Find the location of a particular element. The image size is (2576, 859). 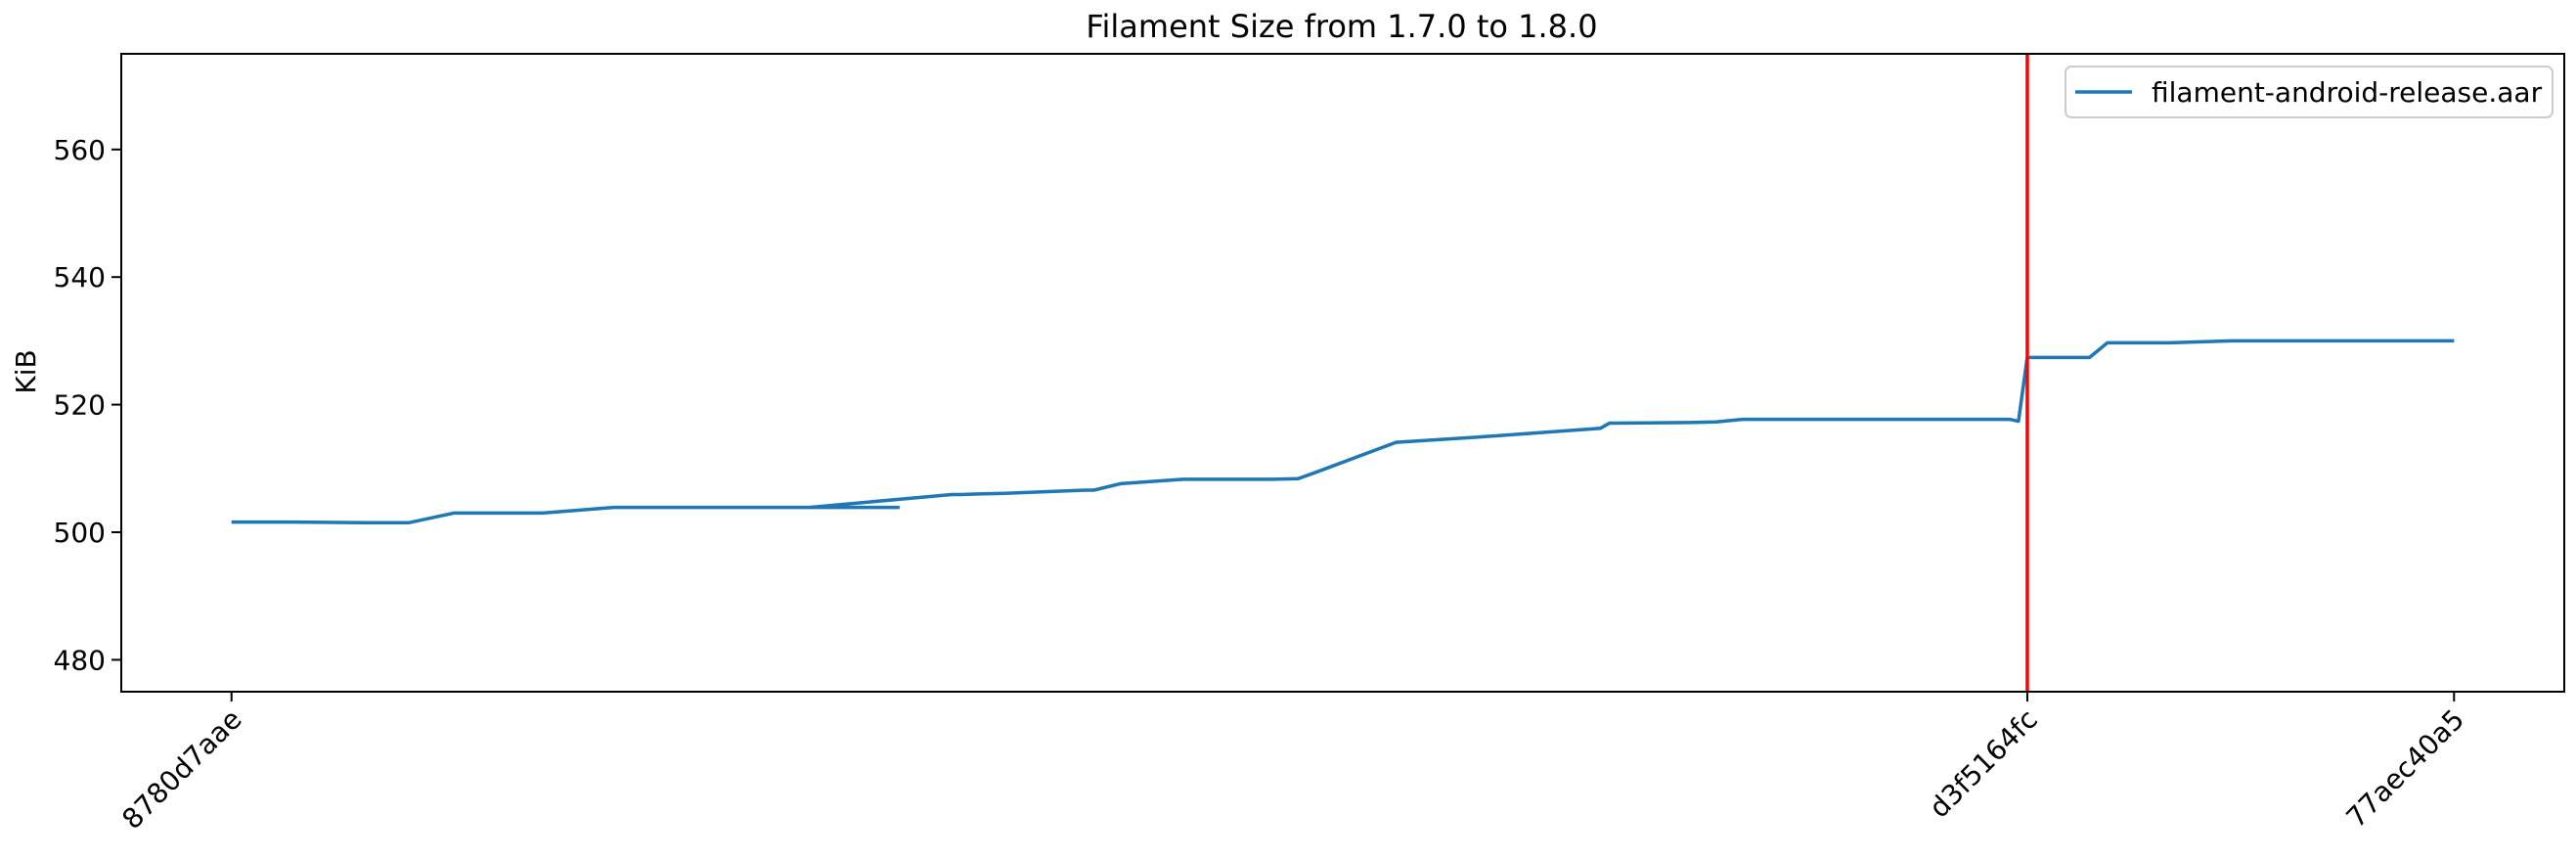

y-tick-label-500: 500 is located at coordinates (80, 533).